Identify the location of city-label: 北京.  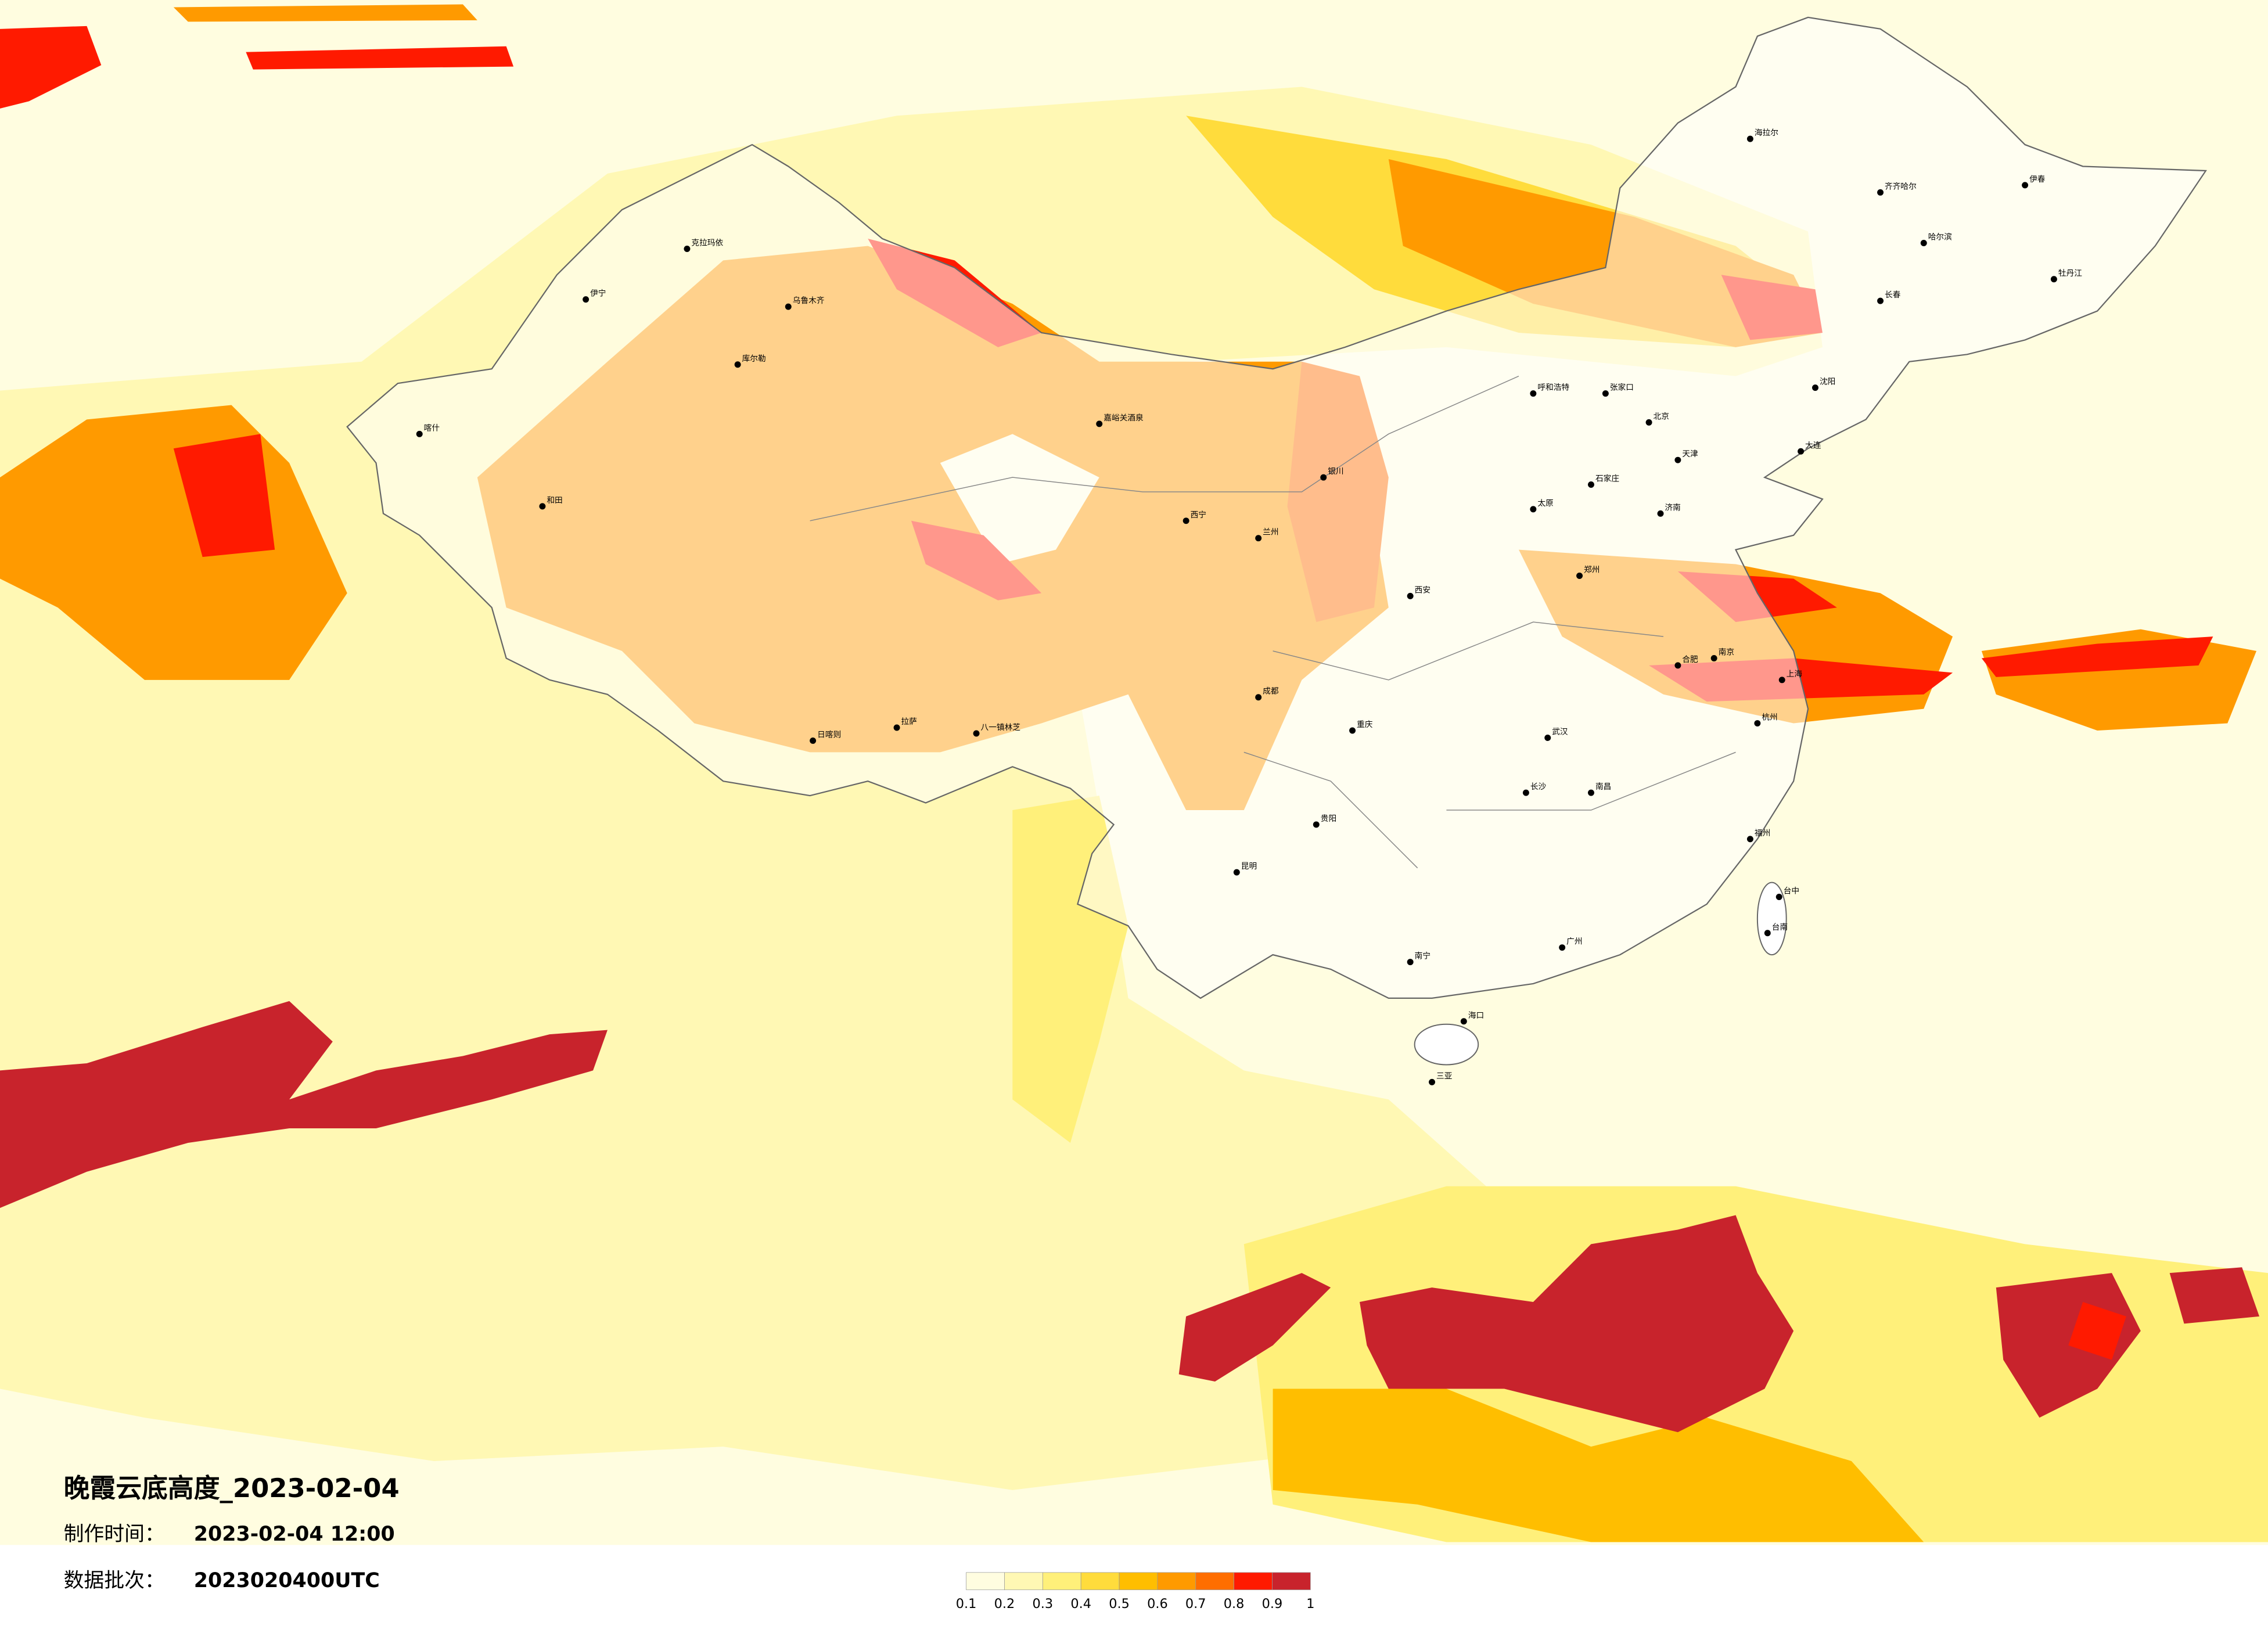
(1661, 416).